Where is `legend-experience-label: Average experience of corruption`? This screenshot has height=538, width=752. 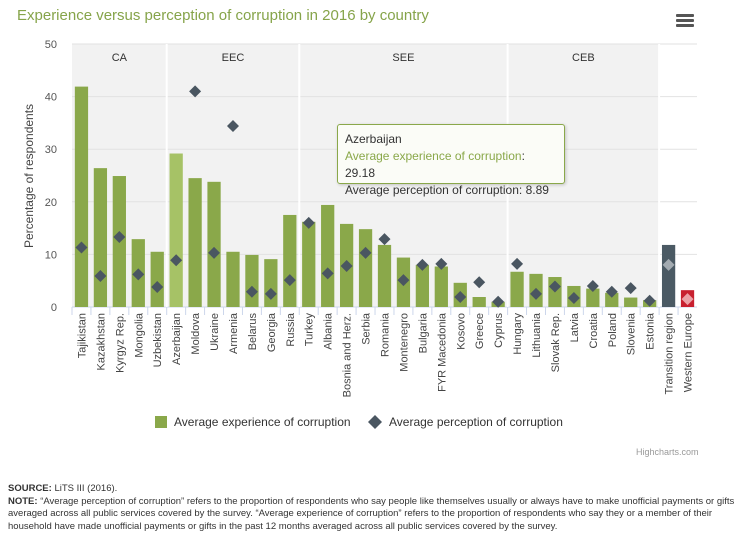 legend-experience-label: Average experience of corruption is located at coordinates (262, 422).